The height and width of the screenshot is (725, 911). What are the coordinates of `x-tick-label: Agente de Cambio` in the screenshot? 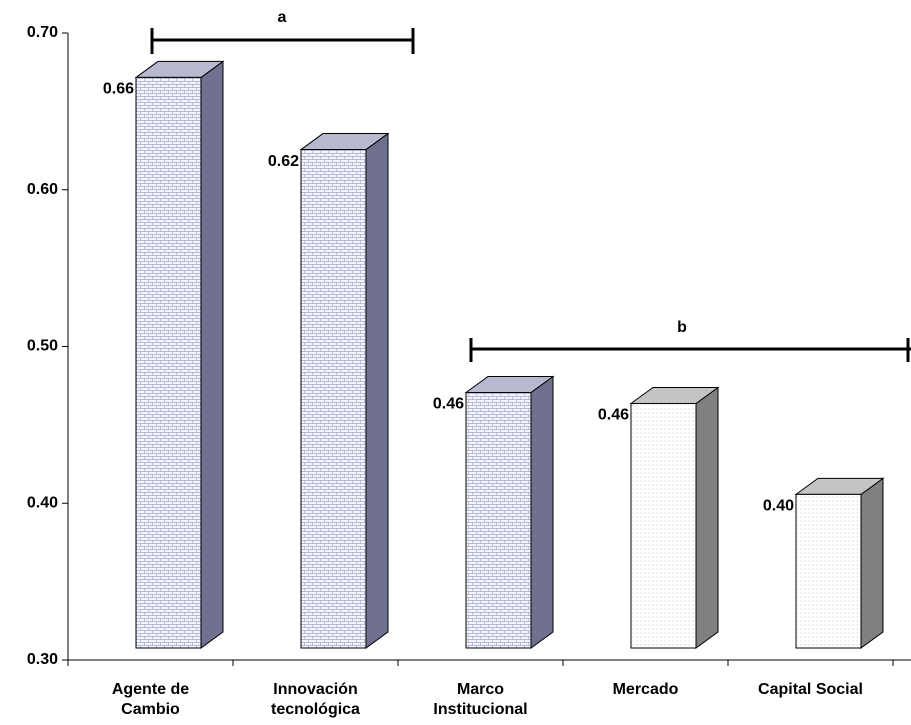 It's located at (150, 699).